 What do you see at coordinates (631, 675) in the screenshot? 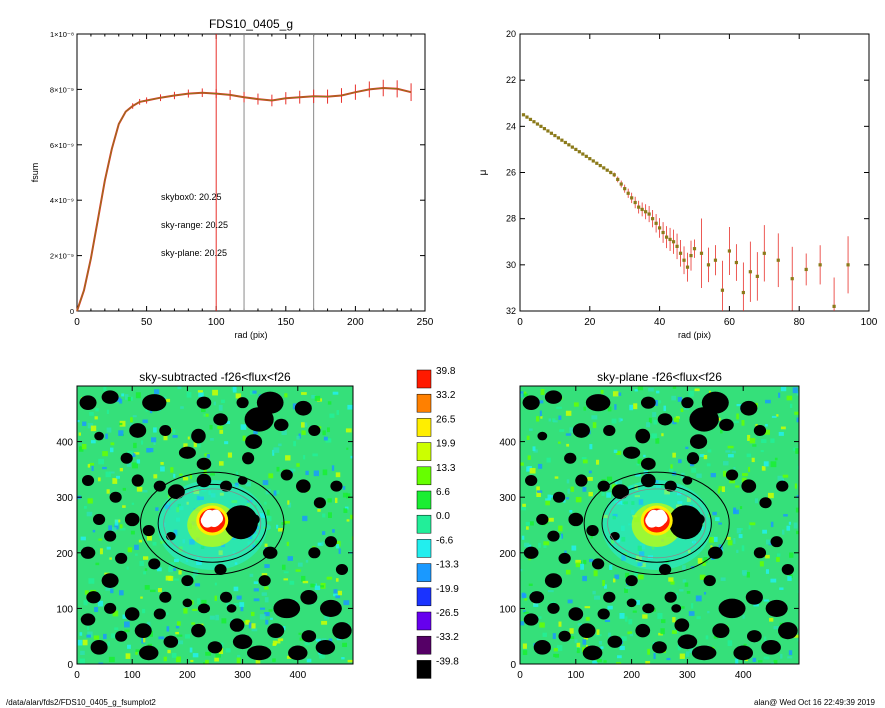
I see `image-b-xtick-label: 200` at bounding box center [631, 675].